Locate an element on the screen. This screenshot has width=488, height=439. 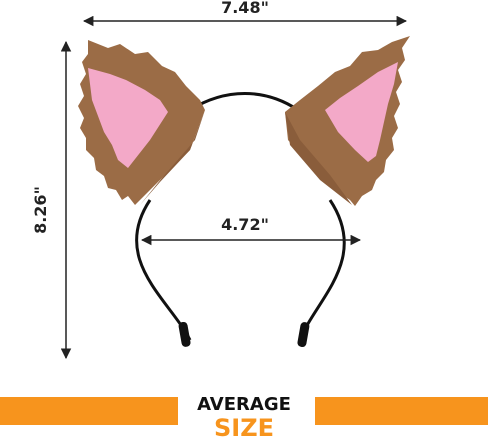
right-ear-inner is located at coordinates (361, 112).